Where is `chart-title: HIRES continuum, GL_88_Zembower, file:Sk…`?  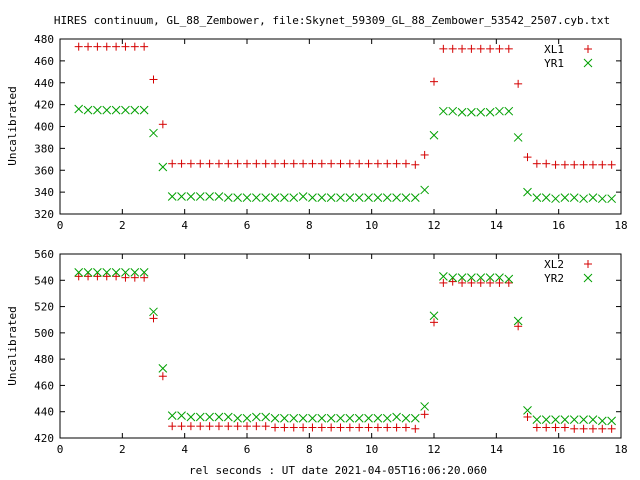
chart-title: HIRES continuum, GL_88_Zembower, file:Sk… is located at coordinates (332, 20).